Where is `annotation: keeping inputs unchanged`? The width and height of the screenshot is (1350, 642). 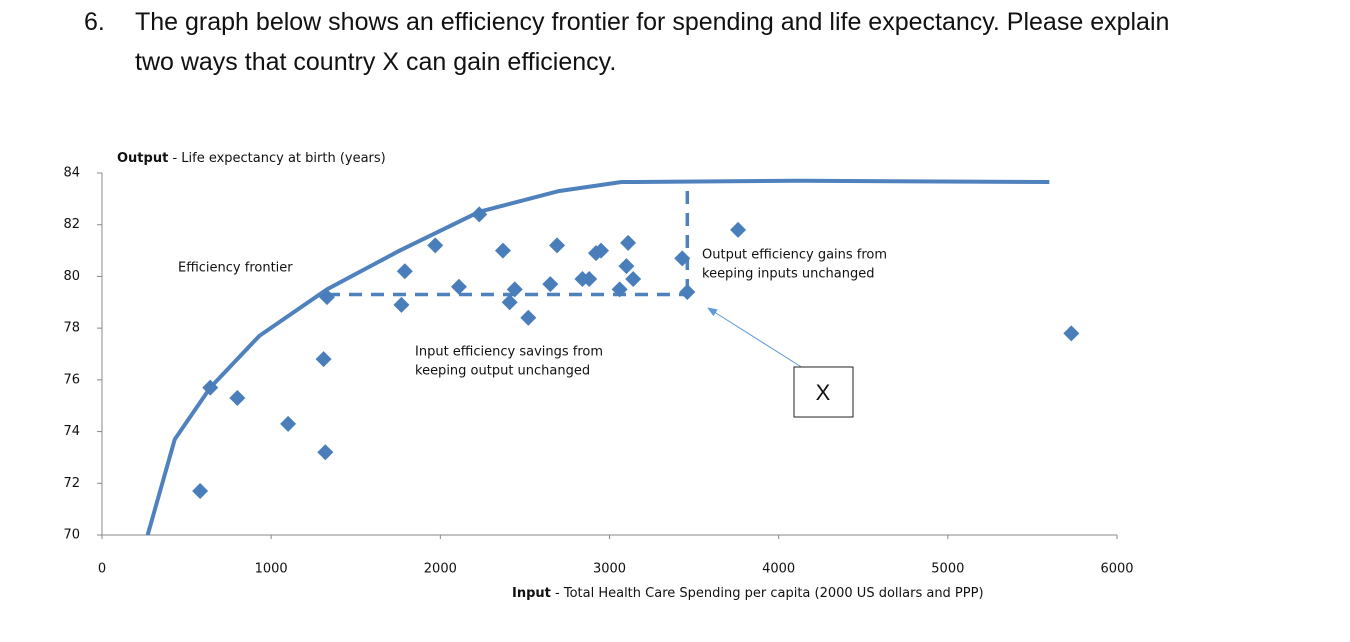 annotation: keeping inputs unchanged is located at coordinates (788, 274).